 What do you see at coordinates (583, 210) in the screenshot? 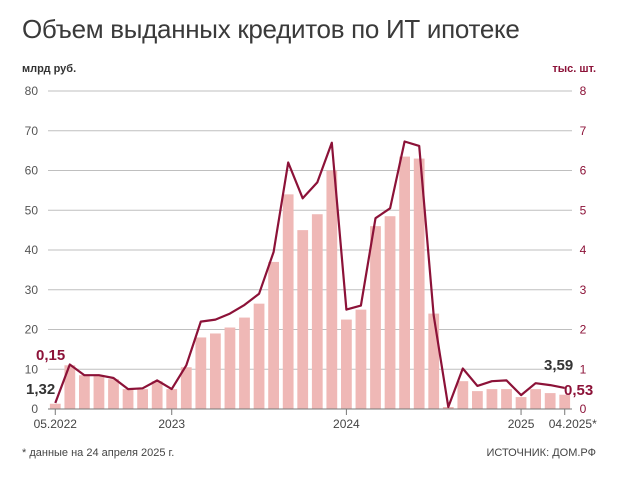
I see `right-axis-tick-label: 5` at bounding box center [583, 210].